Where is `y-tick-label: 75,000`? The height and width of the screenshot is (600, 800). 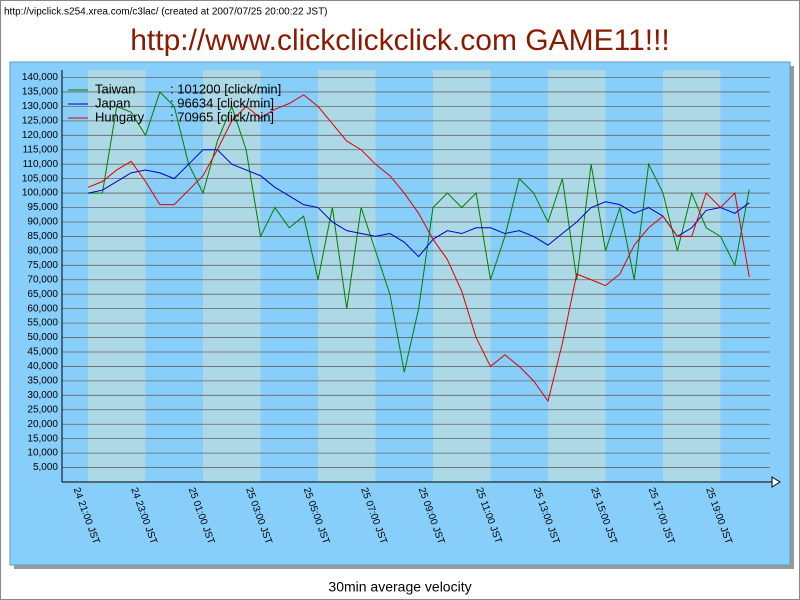 y-tick-label: 75,000 is located at coordinates (42, 265).